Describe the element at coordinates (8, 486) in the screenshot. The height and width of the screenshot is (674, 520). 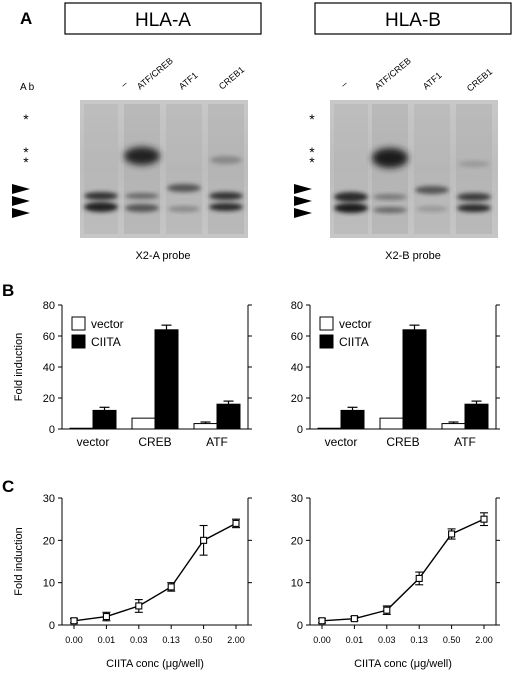
I see `panel-label-c: C` at that location.